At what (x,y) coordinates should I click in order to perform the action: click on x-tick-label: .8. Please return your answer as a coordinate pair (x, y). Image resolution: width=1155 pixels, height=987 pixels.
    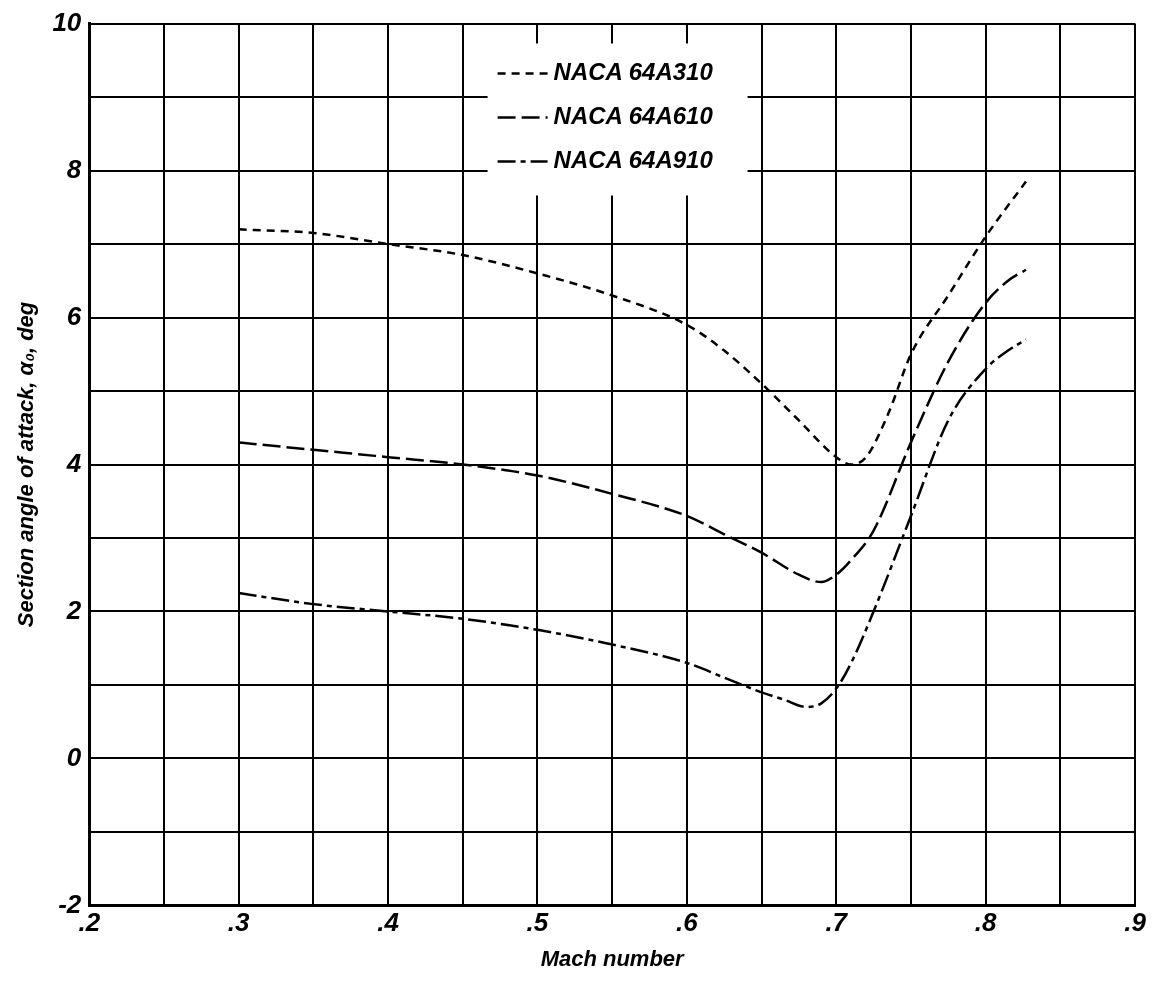
    Looking at the image, I should click on (985, 922).